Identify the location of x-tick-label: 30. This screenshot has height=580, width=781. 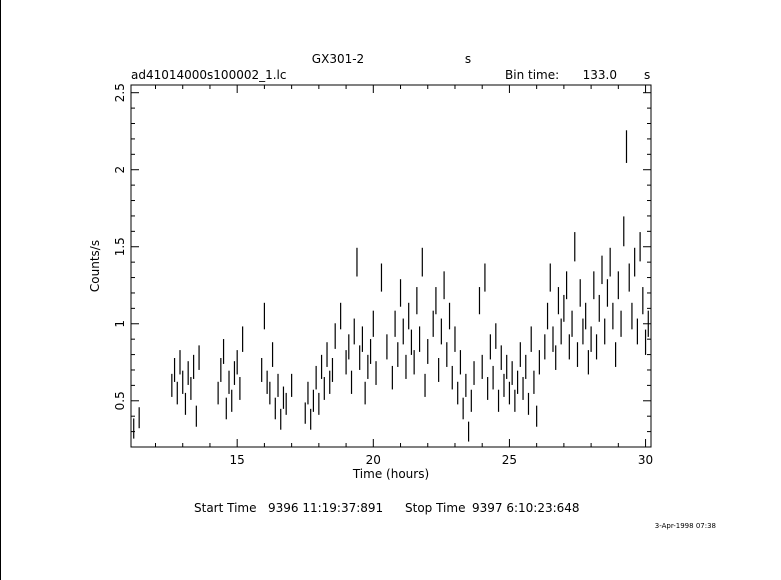
(645, 460).